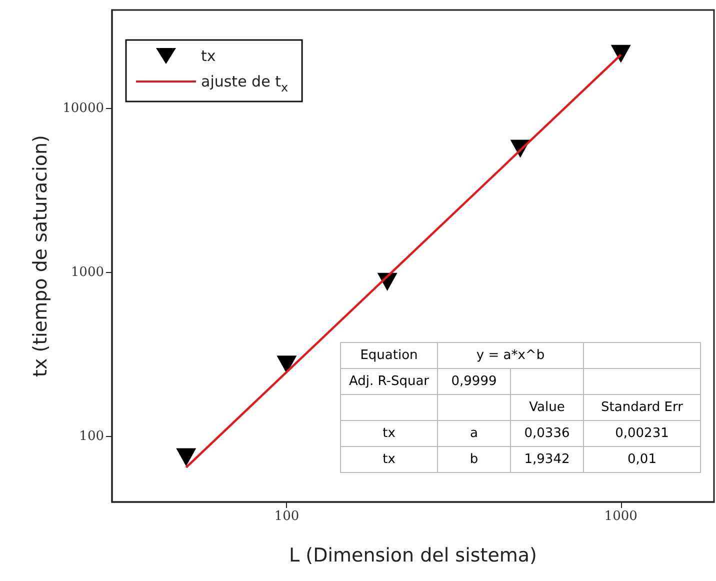 Image resolution: width=716 pixels, height=581 pixels. Describe the element at coordinates (547, 407) in the screenshot. I see `annotation: Value` at that location.